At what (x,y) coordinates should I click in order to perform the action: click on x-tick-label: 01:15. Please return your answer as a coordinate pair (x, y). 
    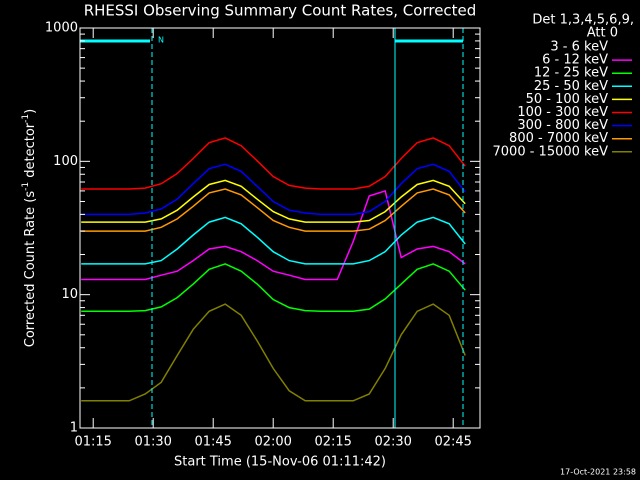
    Looking at the image, I should click on (92, 442).